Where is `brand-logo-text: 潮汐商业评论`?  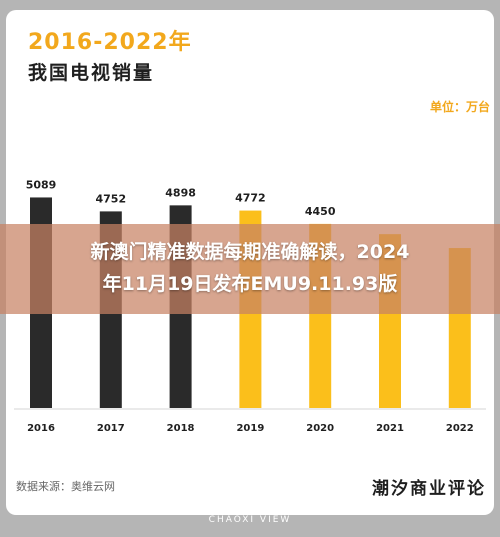 brand-logo-text: 潮汐商业评论 is located at coordinates (429, 489).